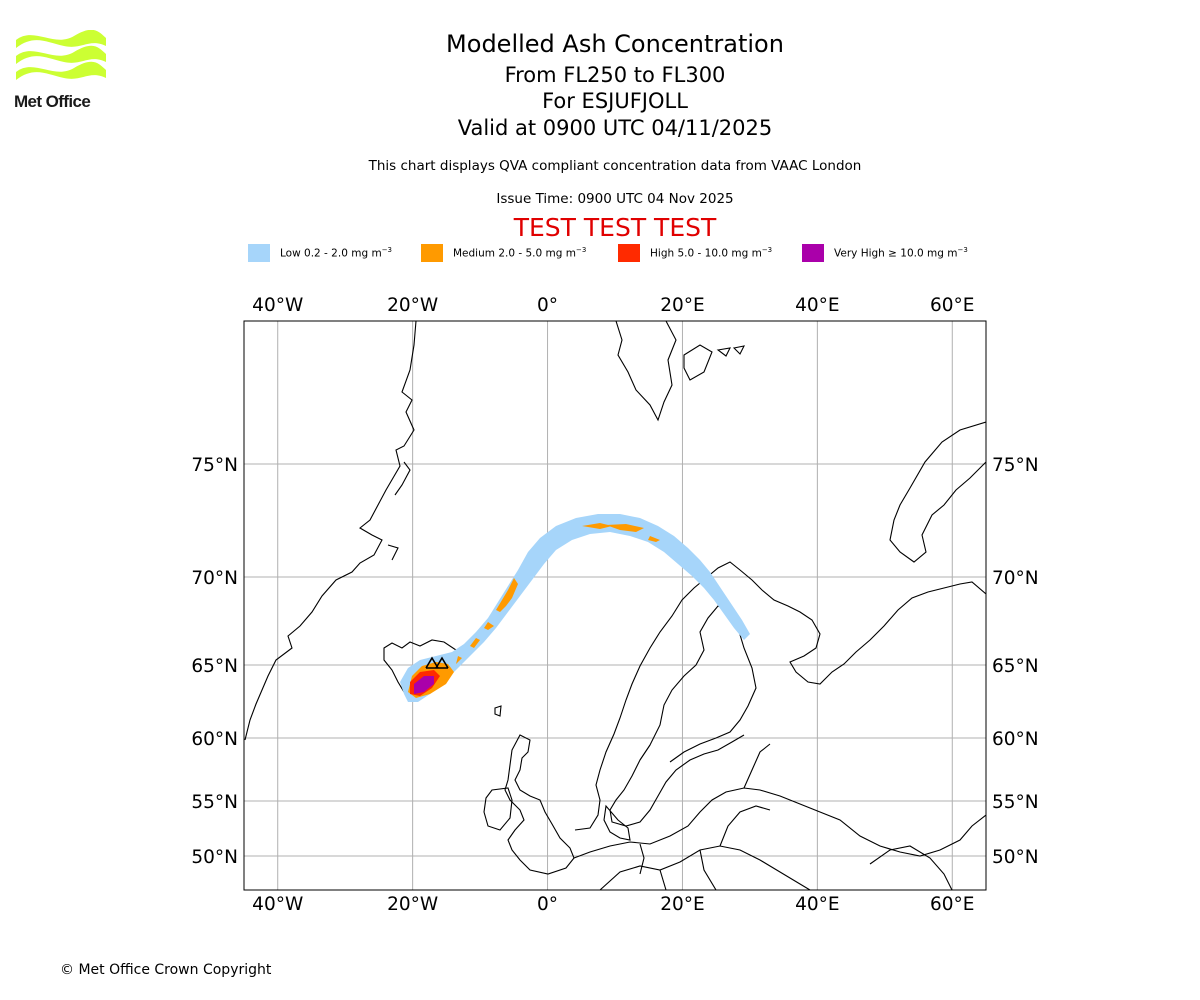 Image resolution: width=1200 pixels, height=1000 pixels. Describe the element at coordinates (952, 305) in the screenshot. I see `lon-tick-label-top: 60°E` at that location.